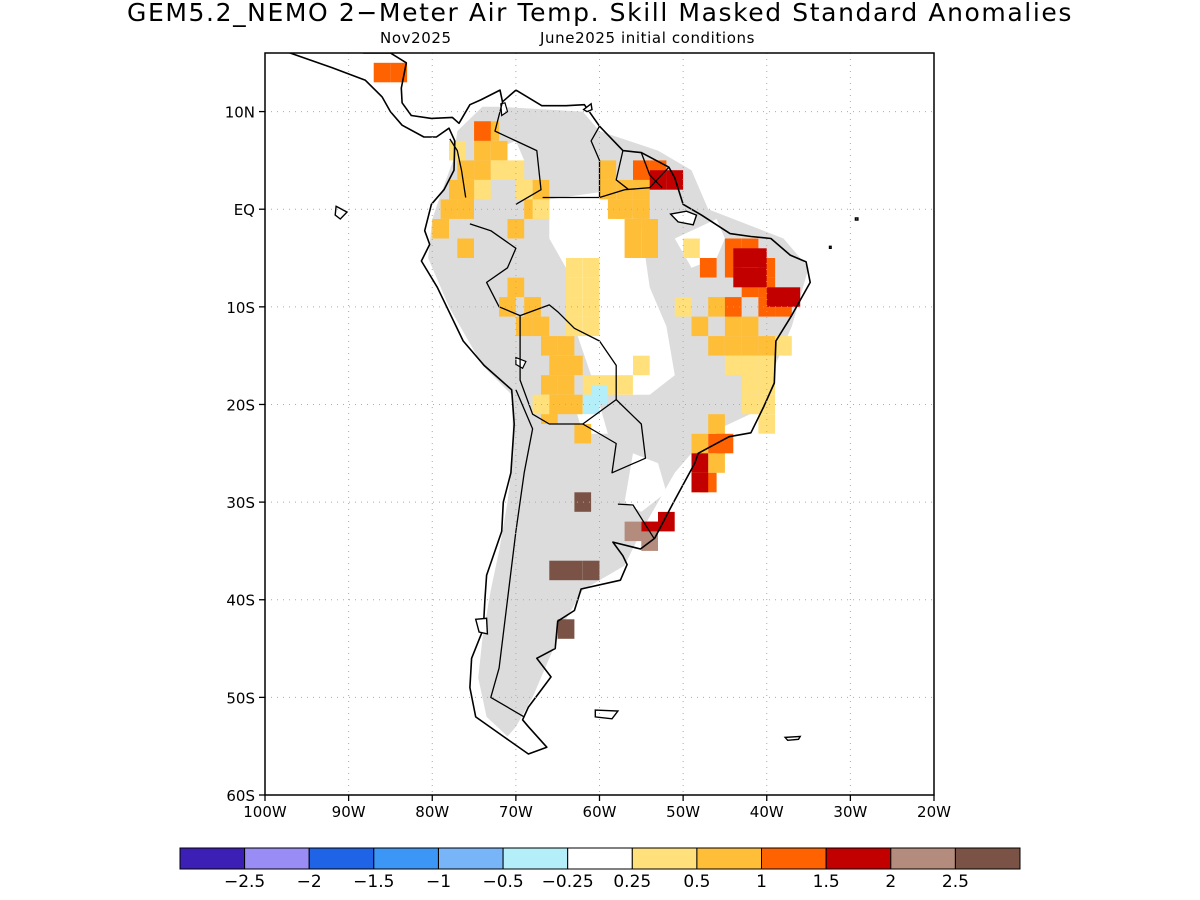 This screenshot has width=1200, height=900. Describe the element at coordinates (474, 229) in the screenshot. I see `no-skill-area` at that location.